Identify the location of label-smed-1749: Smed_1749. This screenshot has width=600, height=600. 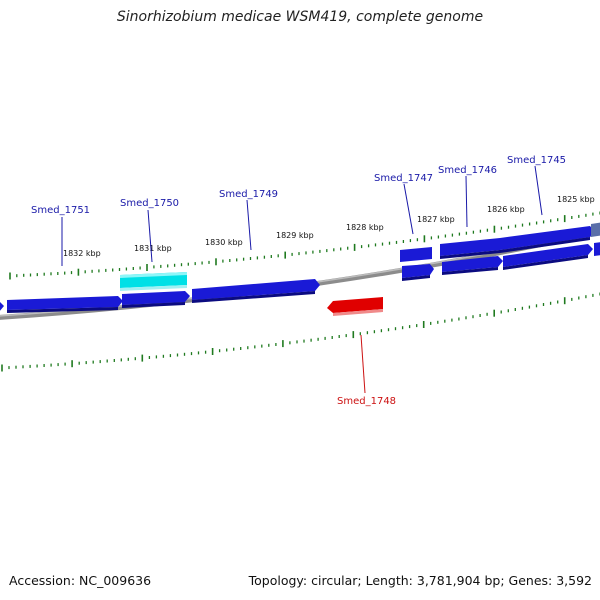
(248, 194).